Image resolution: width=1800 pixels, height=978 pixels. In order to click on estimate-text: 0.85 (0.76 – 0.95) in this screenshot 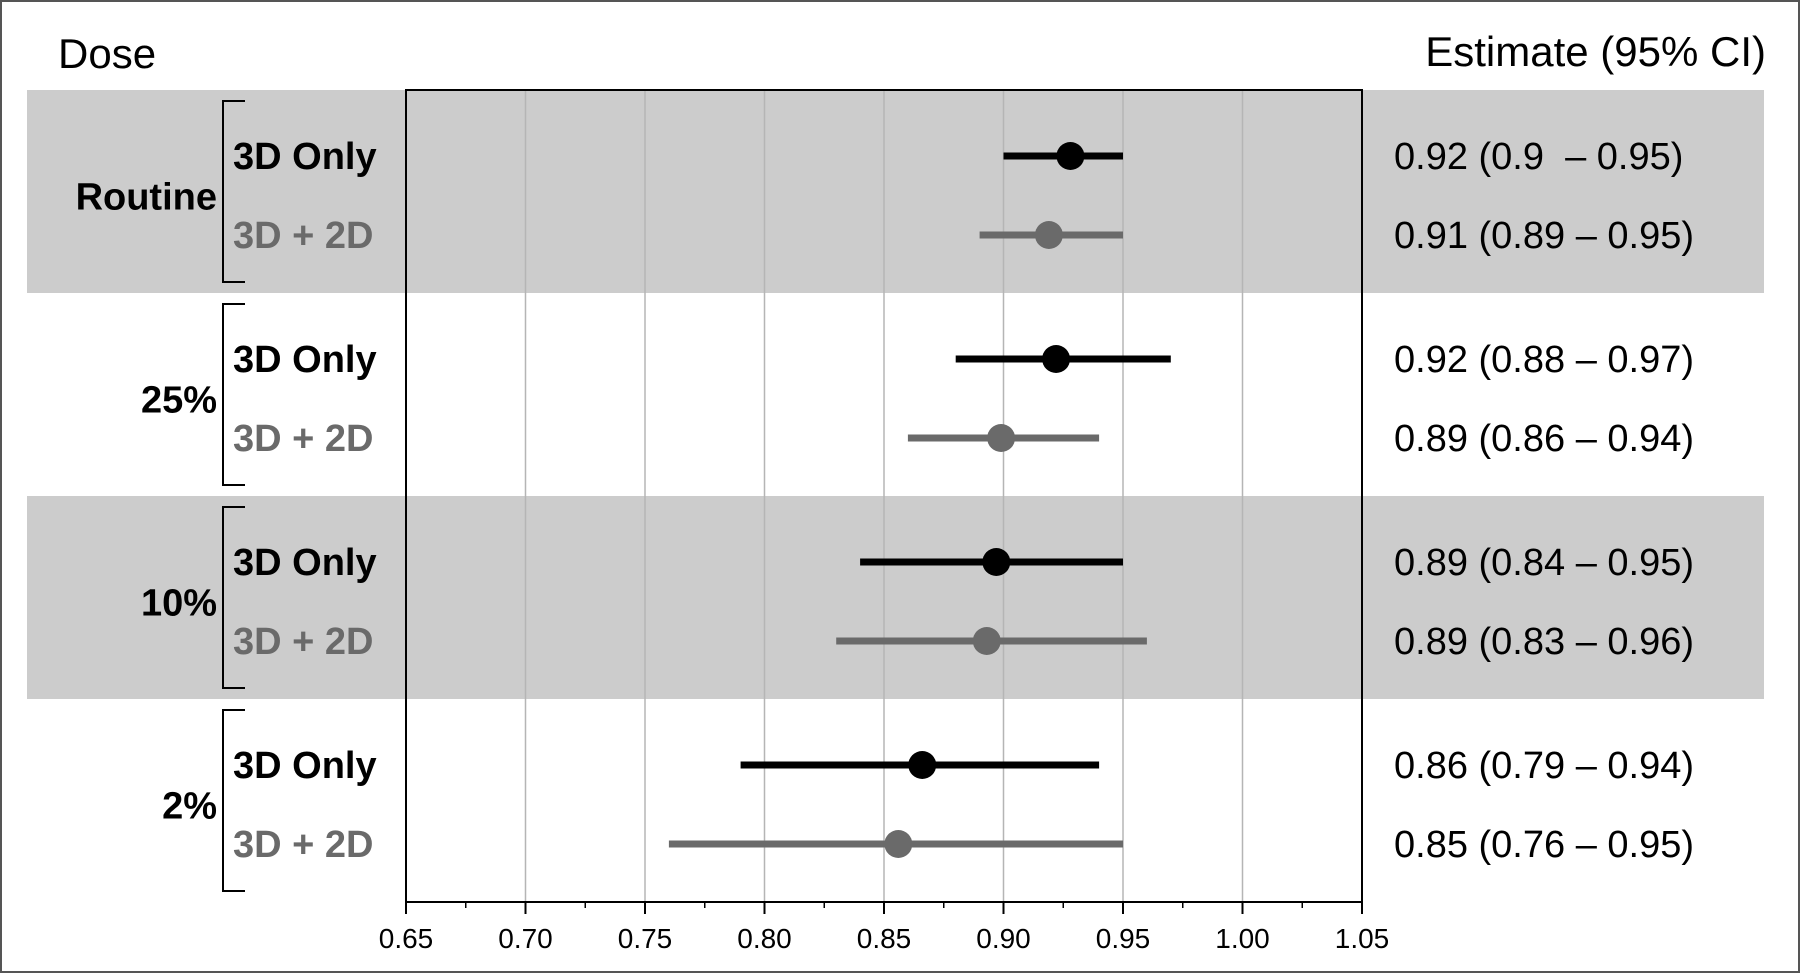, I will do `click(1544, 845)`.